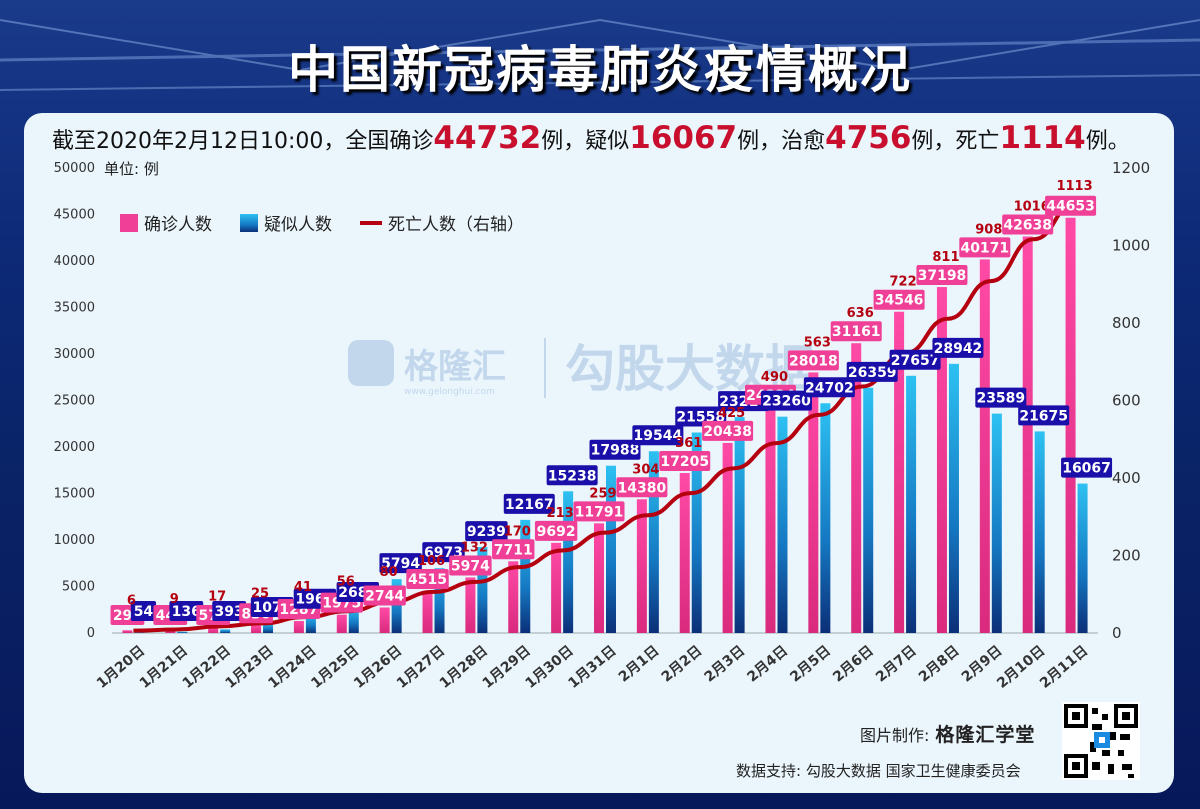 Image resolution: width=1200 pixels, height=809 pixels. Describe the element at coordinates (174, 599) in the screenshot. I see `data-label-deaths: 9` at that location.